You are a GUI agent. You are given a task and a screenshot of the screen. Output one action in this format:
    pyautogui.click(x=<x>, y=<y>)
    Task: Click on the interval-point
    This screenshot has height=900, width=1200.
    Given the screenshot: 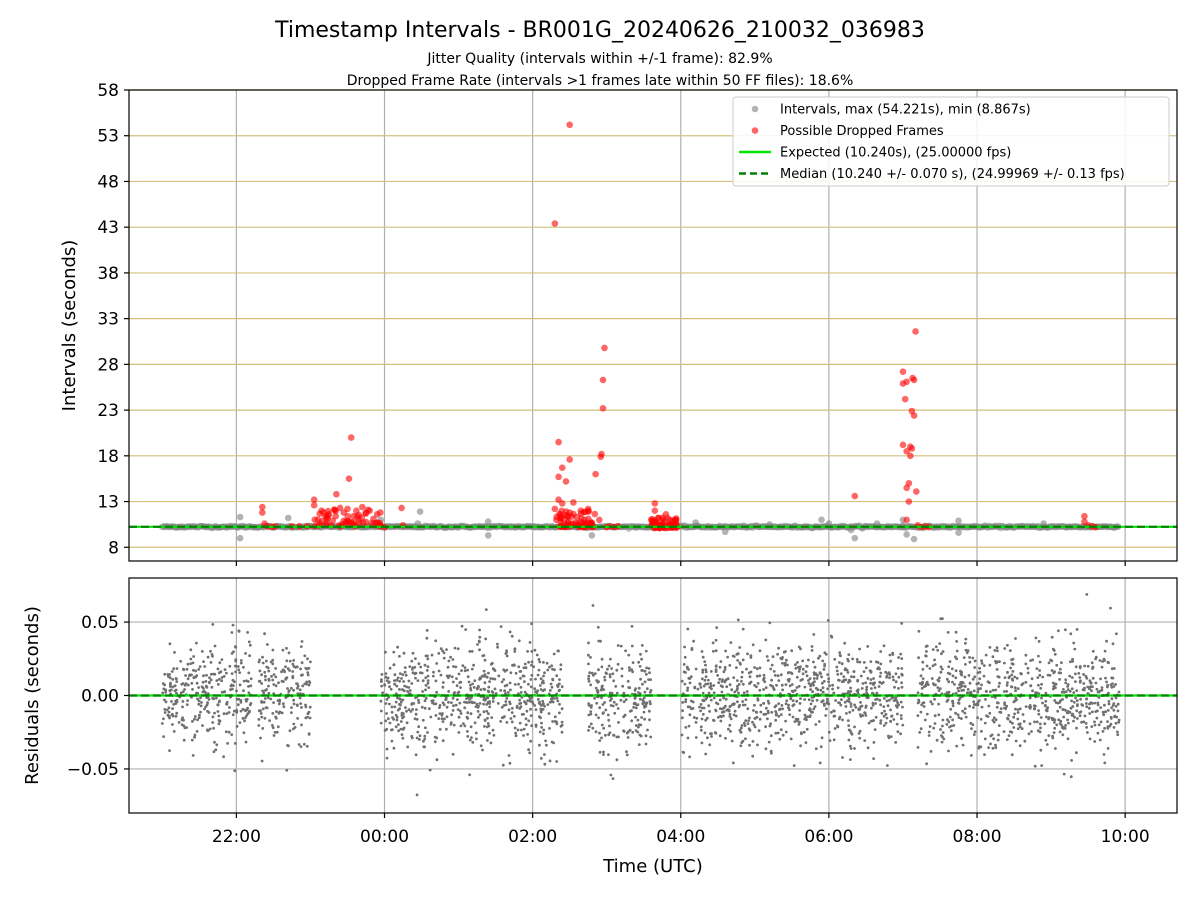 What is the action you would take?
    pyautogui.click(x=821, y=520)
    